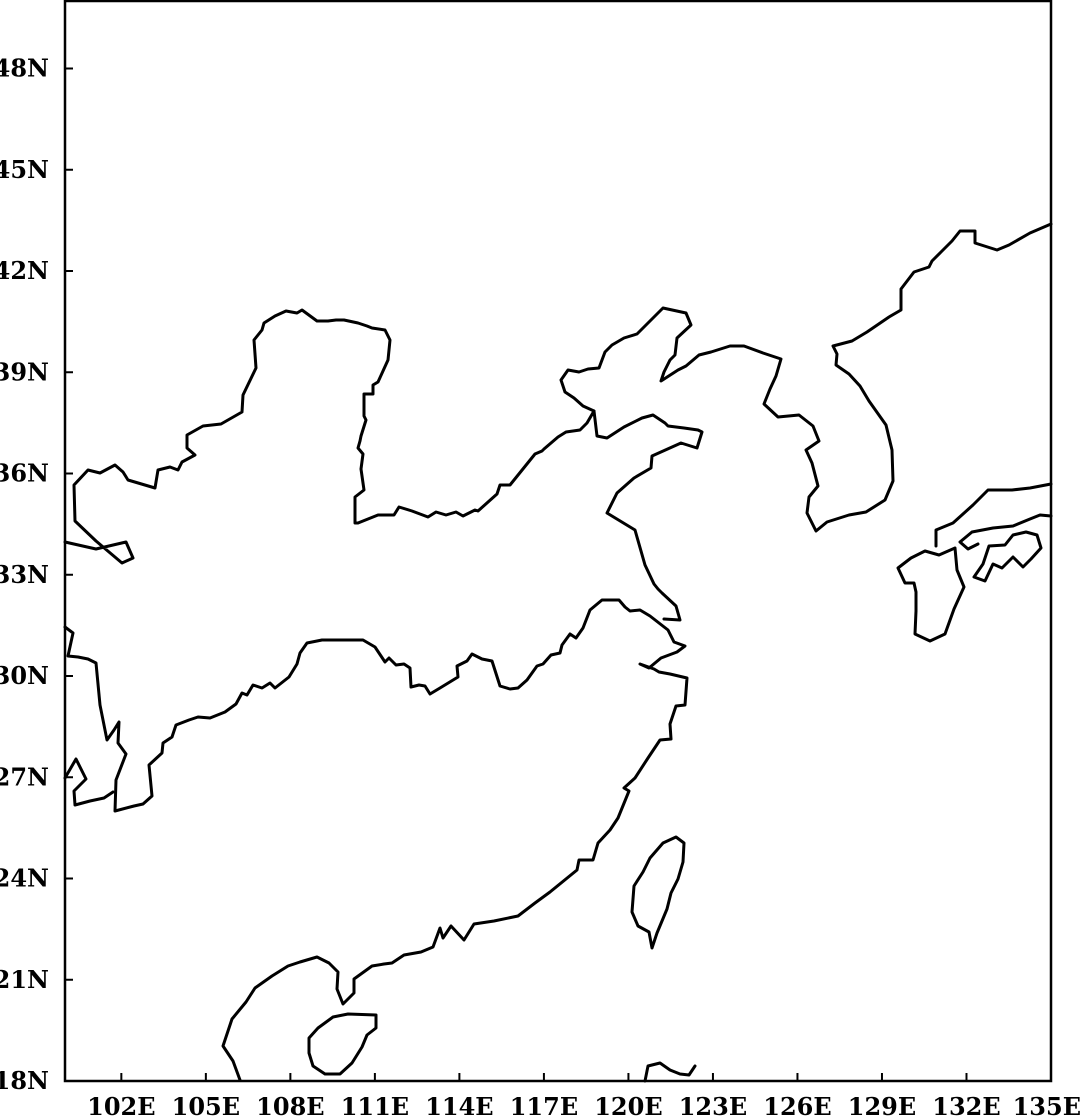 This screenshot has width=1082, height=1118. What do you see at coordinates (544, 1105) in the screenshot?
I see `lon-tick-label: 117E` at bounding box center [544, 1105].